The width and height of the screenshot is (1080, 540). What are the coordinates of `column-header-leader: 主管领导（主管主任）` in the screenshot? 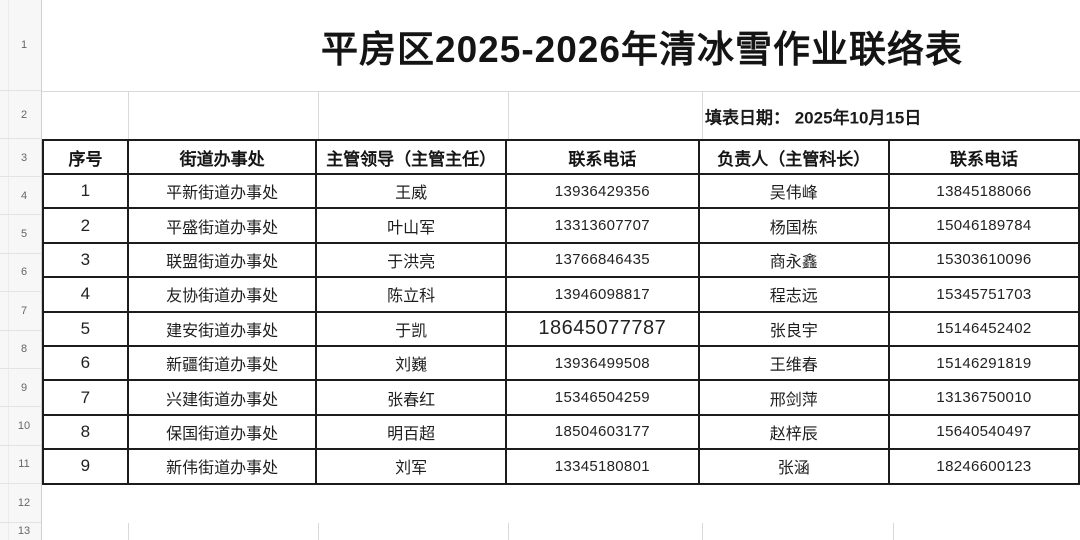 It's located at (411, 157).